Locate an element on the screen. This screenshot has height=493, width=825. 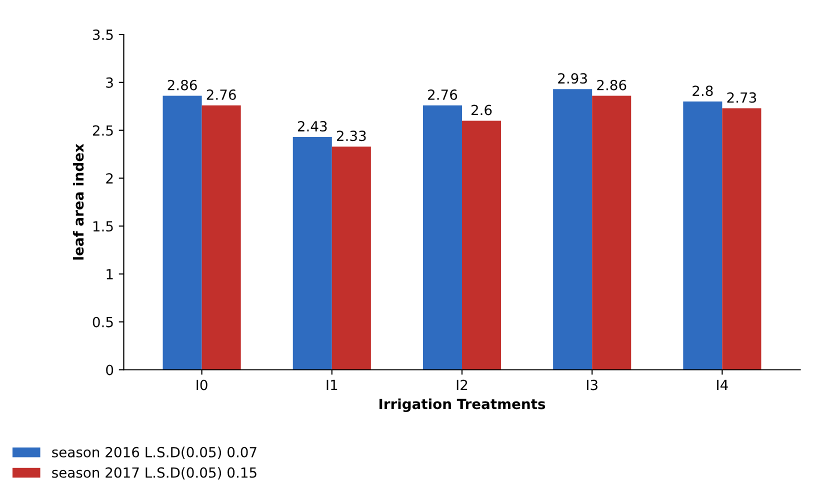
x-tick-label: I3 is located at coordinates (592, 385).